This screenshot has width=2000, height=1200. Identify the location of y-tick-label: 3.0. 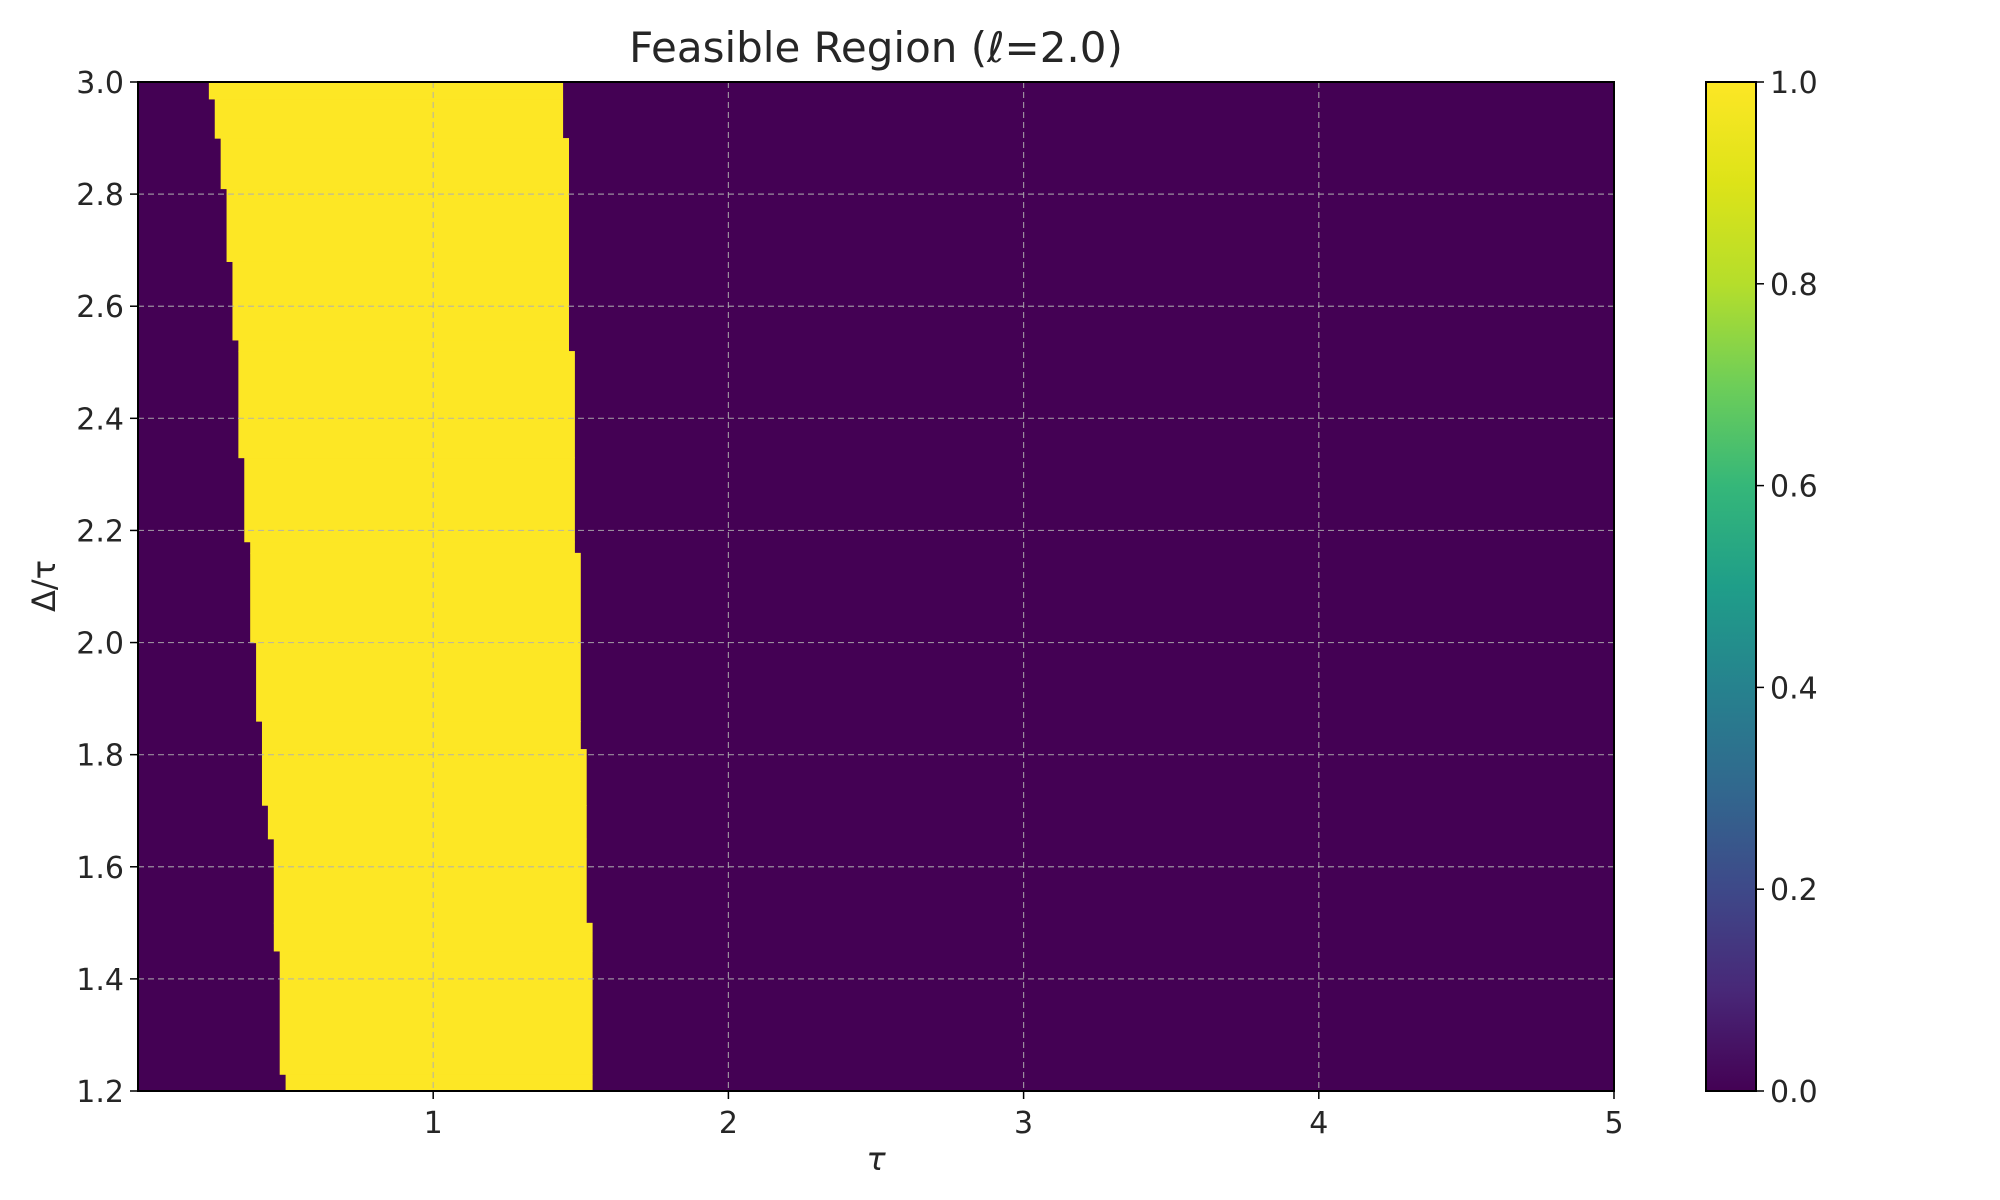
(100, 83).